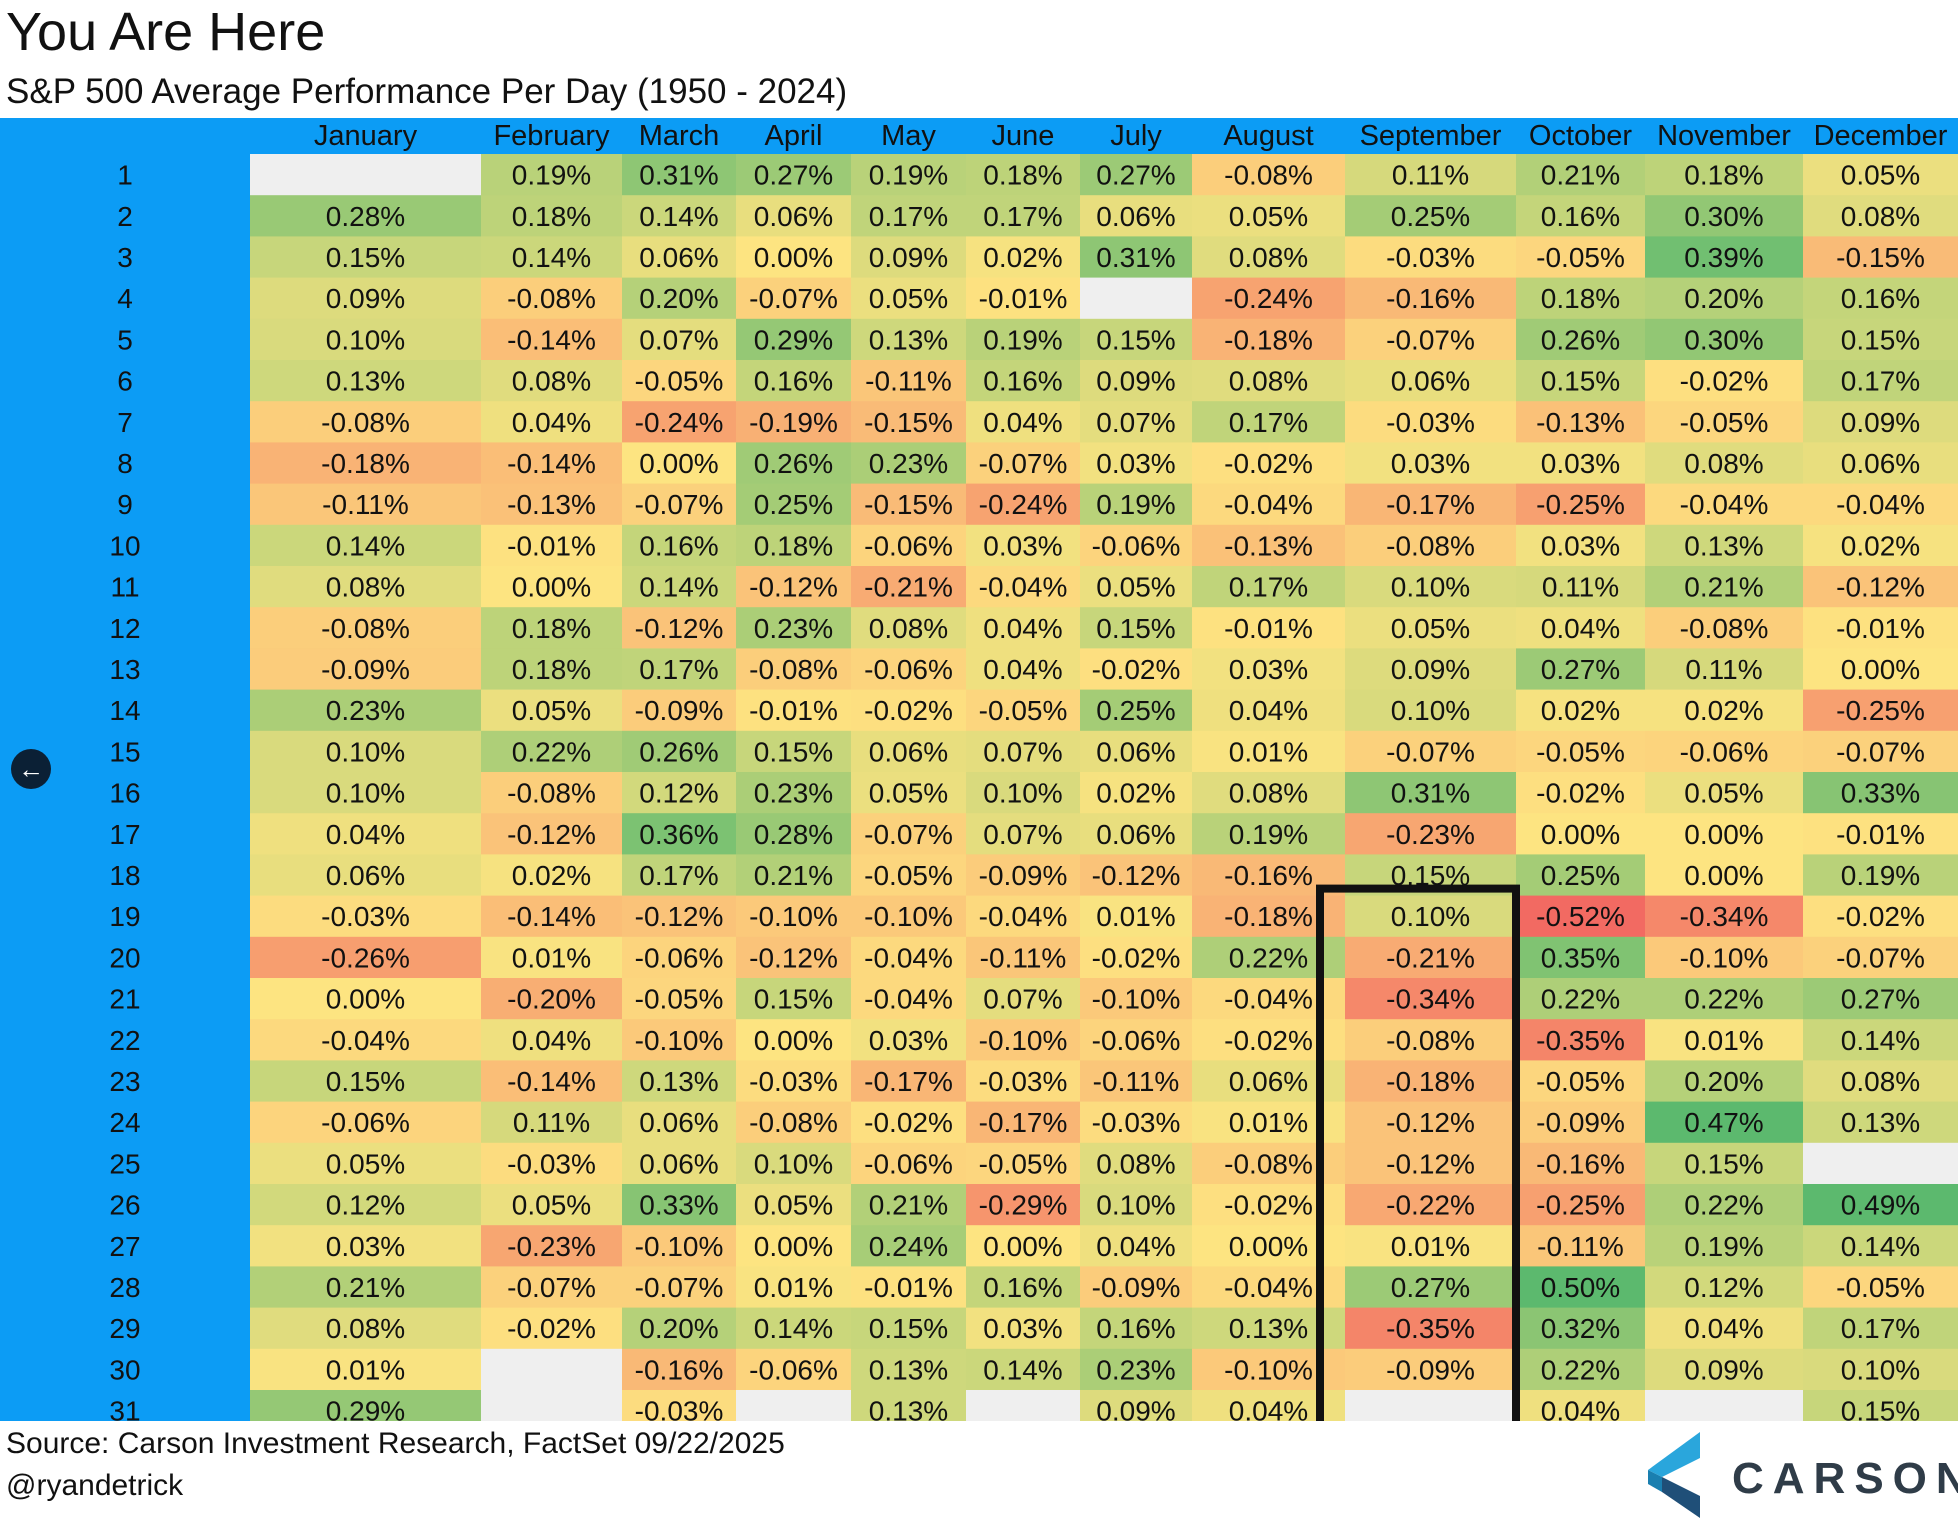  Describe the element at coordinates (1723, 216) in the screenshot. I see `cell-value: 0.30%` at that location.